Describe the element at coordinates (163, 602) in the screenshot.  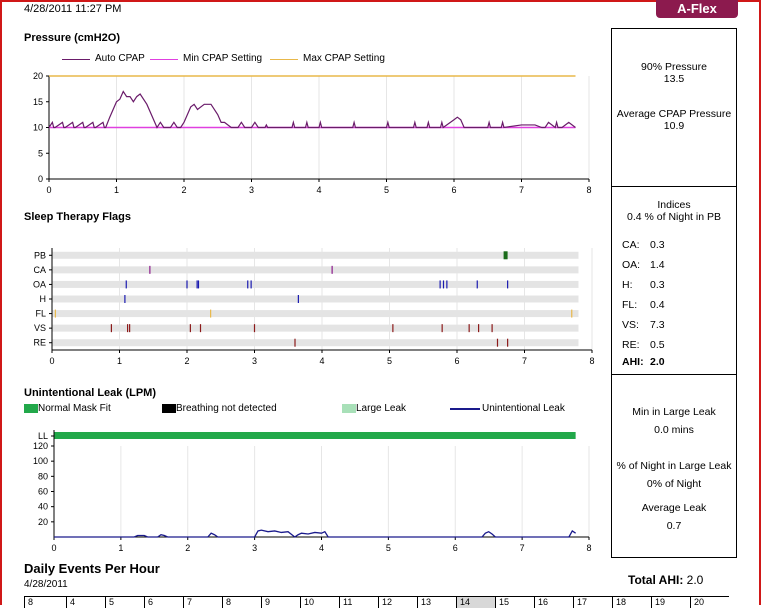
I see `hour-cell: 6` at that location.